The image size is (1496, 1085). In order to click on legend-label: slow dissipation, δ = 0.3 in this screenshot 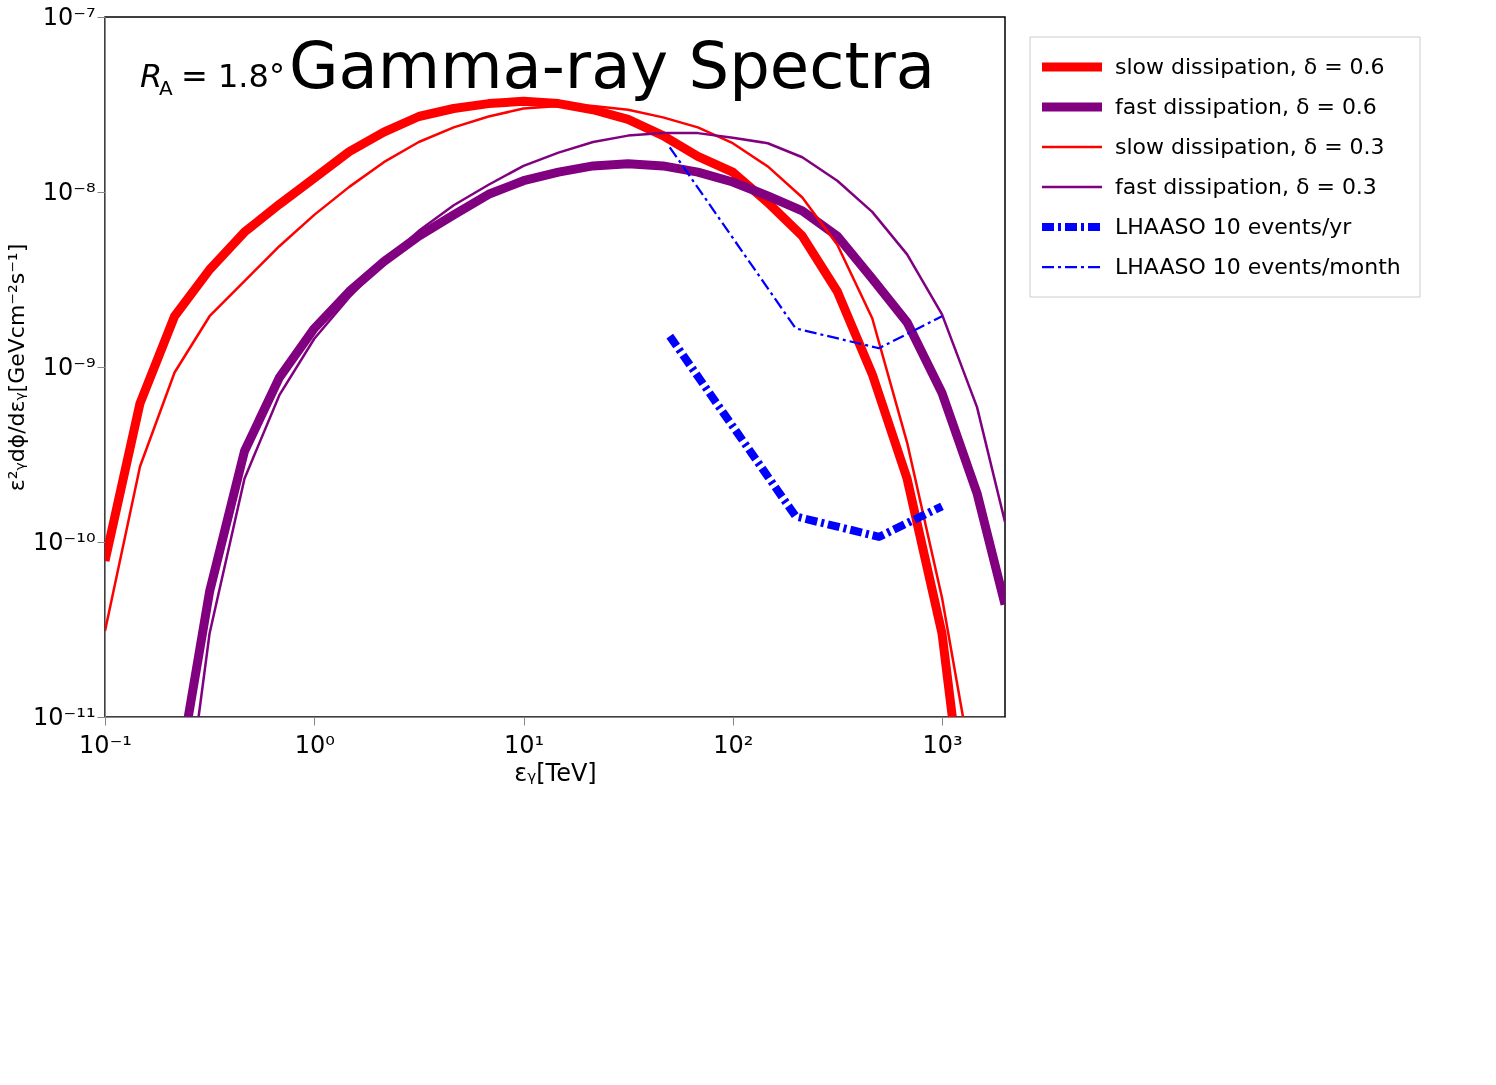, I will do `click(1250, 146)`.